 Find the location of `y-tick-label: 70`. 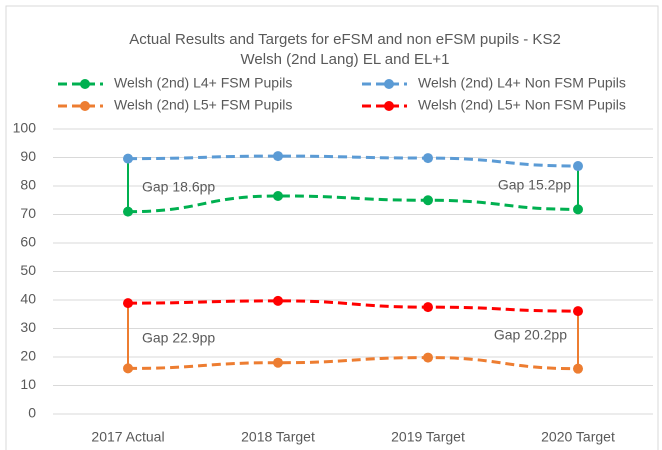

y-tick-label: 70 is located at coordinates (28, 213).